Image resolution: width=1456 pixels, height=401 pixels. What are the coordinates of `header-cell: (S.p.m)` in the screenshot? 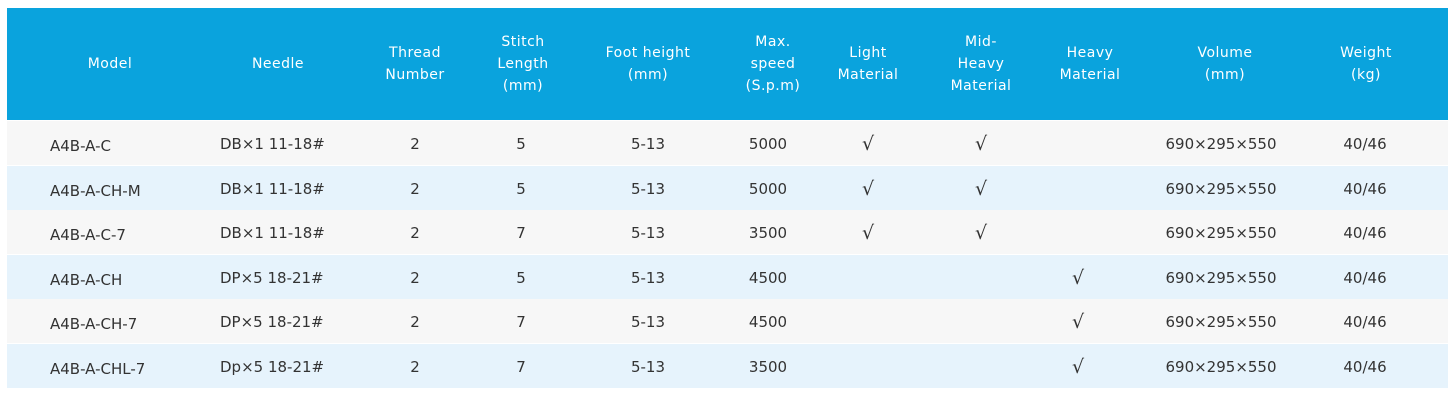 It's located at (773, 86).